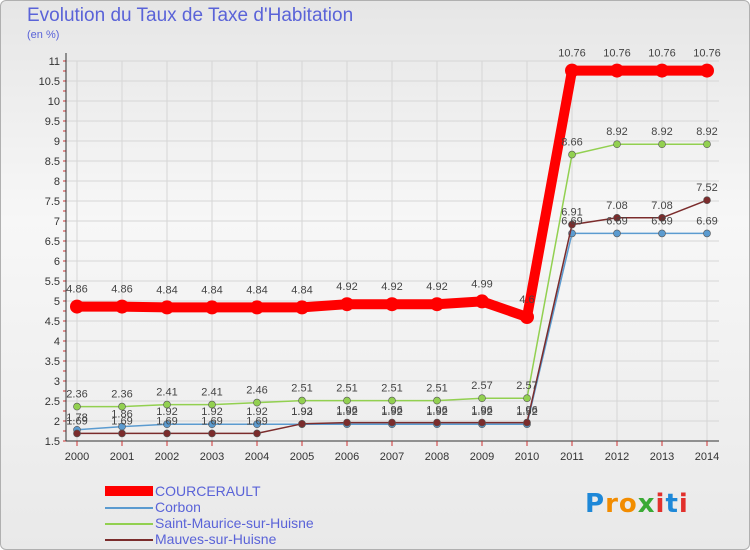 The height and width of the screenshot is (550, 750). What do you see at coordinates (526, 300) in the screenshot?
I see `data-label: 4.6` at bounding box center [526, 300].